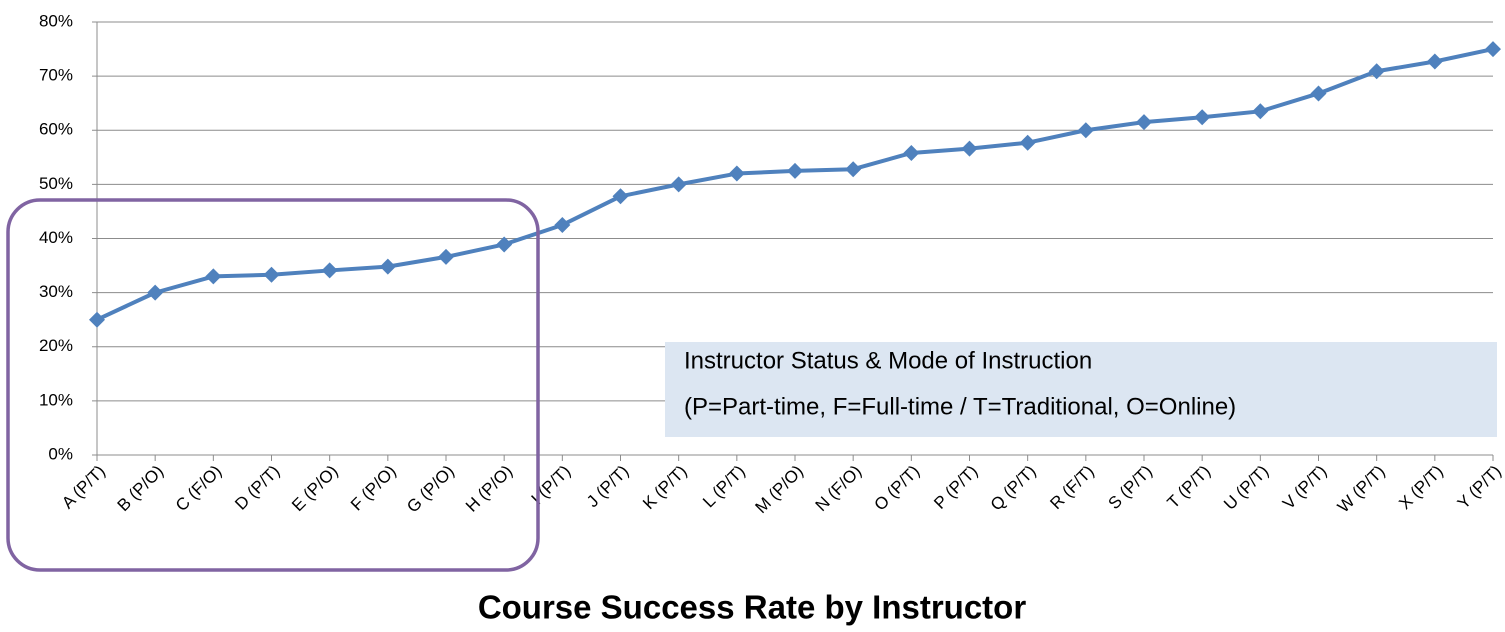 The width and height of the screenshot is (1505, 632). I want to click on x-tick-label: D (P/T), so click(257, 488).